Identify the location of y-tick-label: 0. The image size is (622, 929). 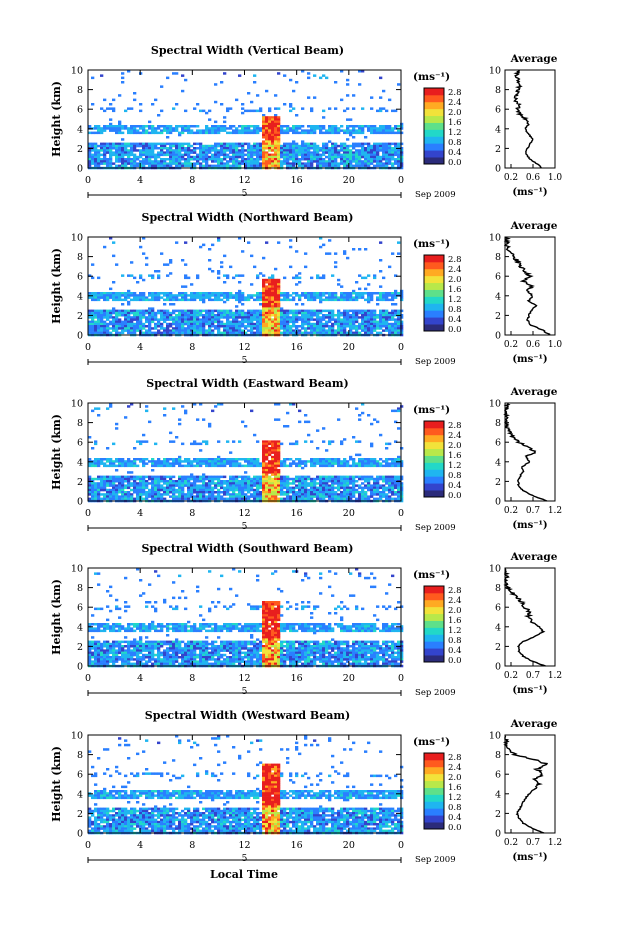
(80, 502).